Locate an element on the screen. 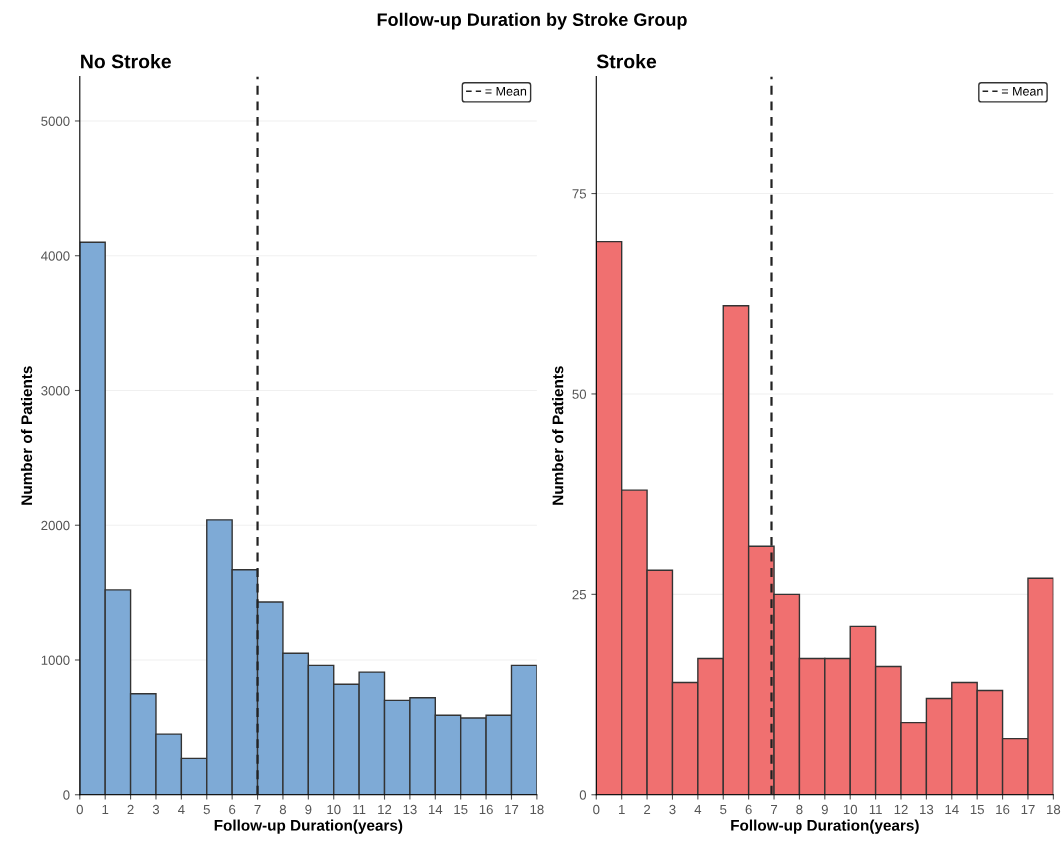 This screenshot has height=850, width=1064. y-tick-label: 5000 is located at coordinates (55, 121).